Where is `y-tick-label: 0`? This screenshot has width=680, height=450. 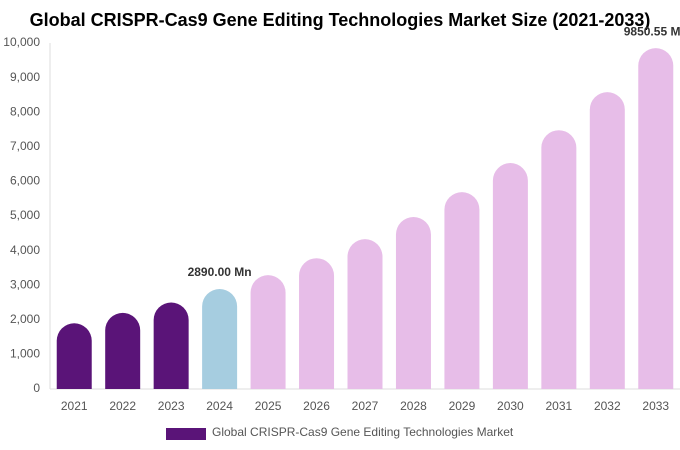 y-tick-label: 0 is located at coordinates (36, 388).